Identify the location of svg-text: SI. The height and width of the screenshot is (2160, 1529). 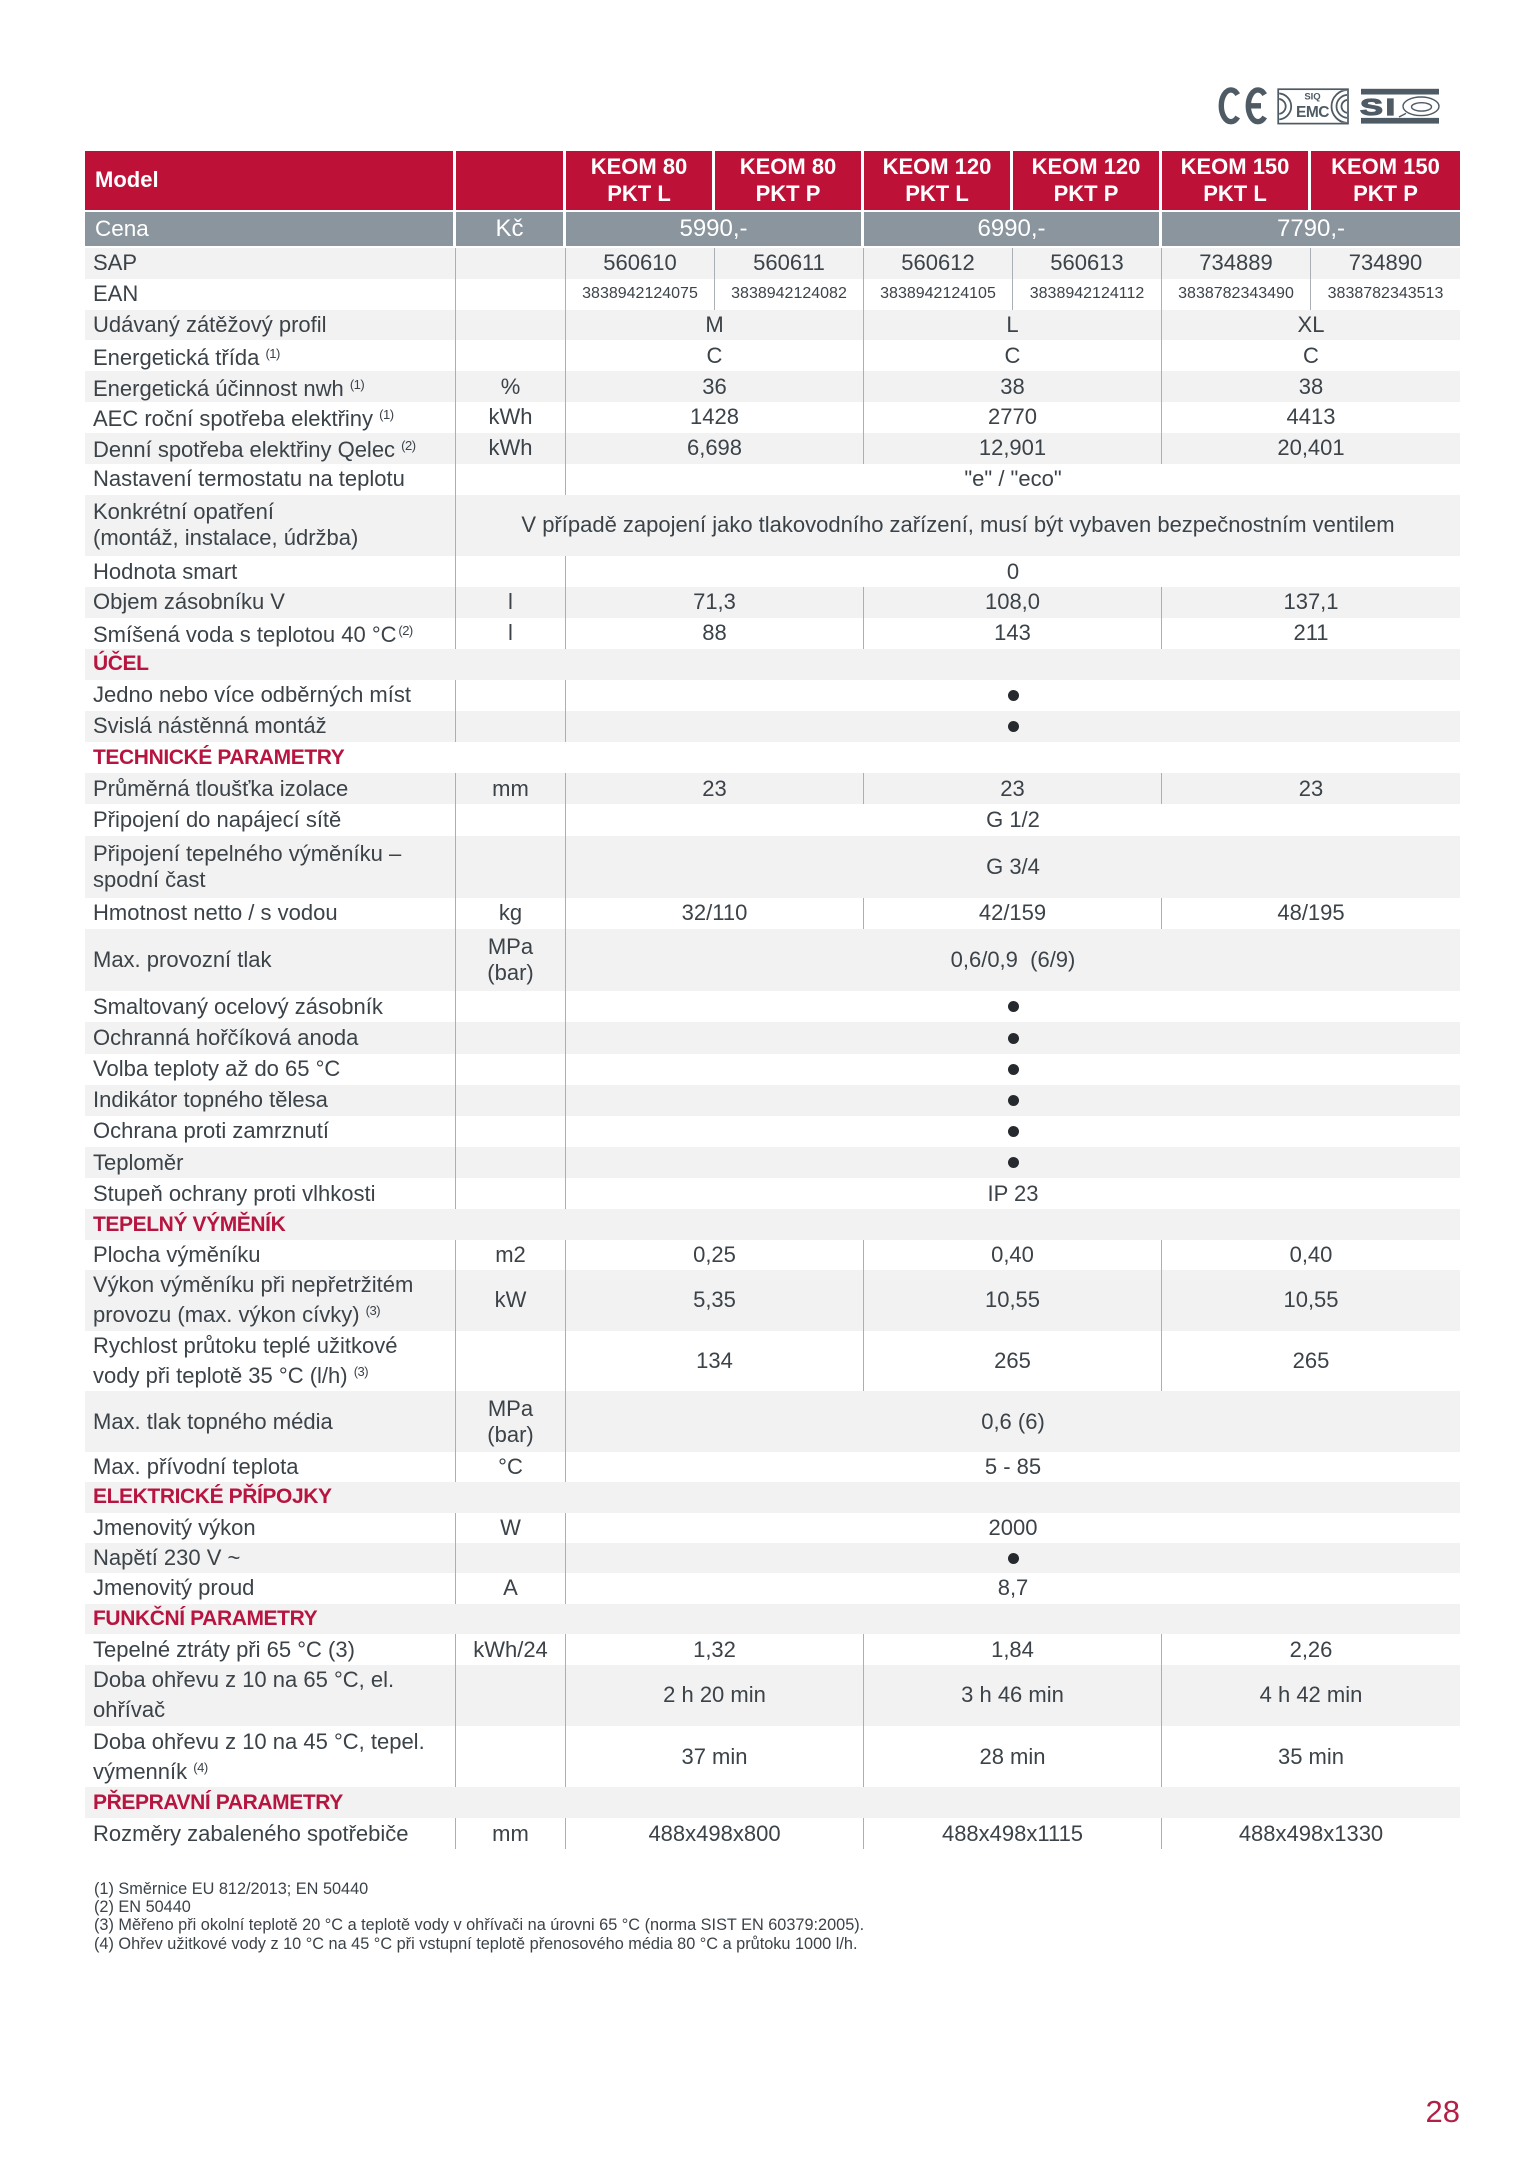
(1379, 108).